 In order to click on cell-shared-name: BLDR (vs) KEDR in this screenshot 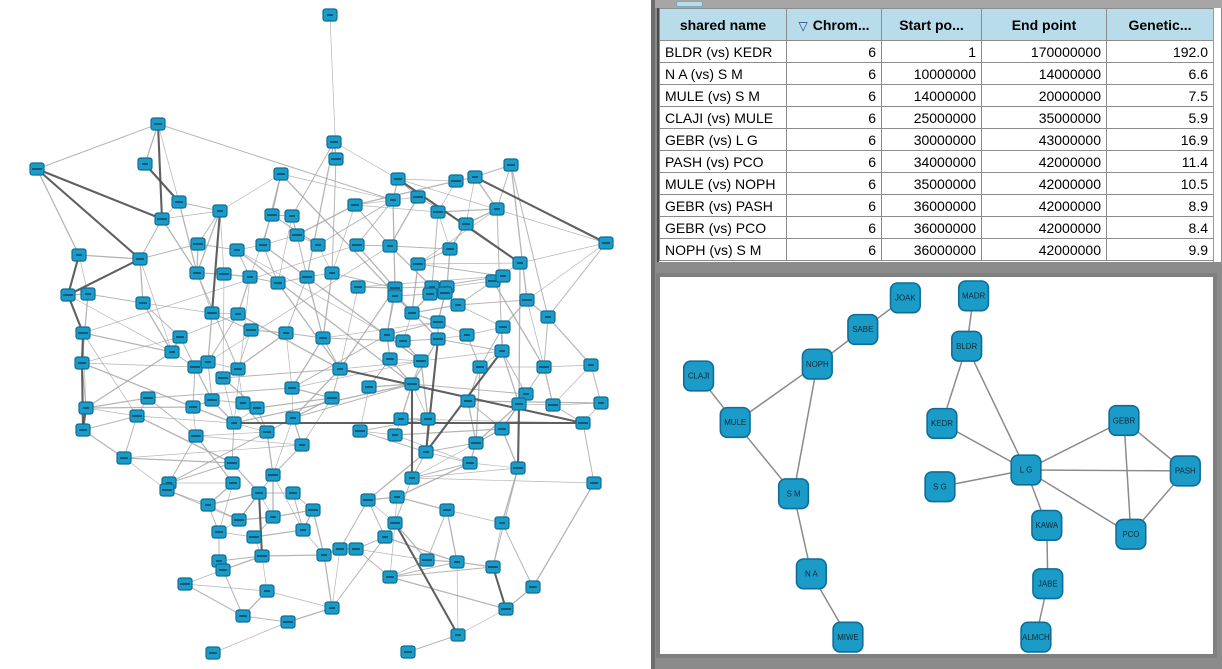, I will do `click(723, 51)`.